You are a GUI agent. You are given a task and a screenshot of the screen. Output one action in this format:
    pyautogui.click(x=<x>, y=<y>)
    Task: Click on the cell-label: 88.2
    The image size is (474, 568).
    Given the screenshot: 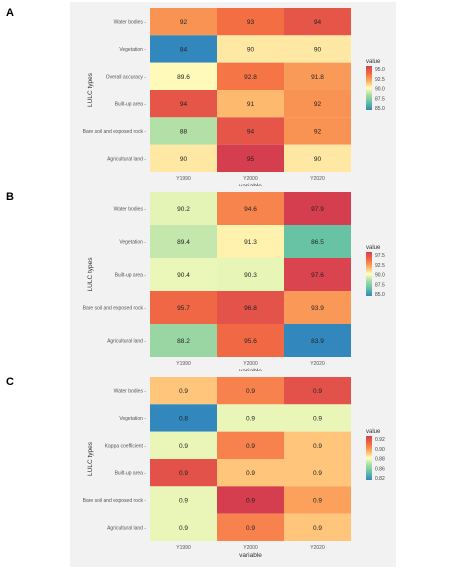 What is the action you would take?
    pyautogui.click(x=183, y=341)
    